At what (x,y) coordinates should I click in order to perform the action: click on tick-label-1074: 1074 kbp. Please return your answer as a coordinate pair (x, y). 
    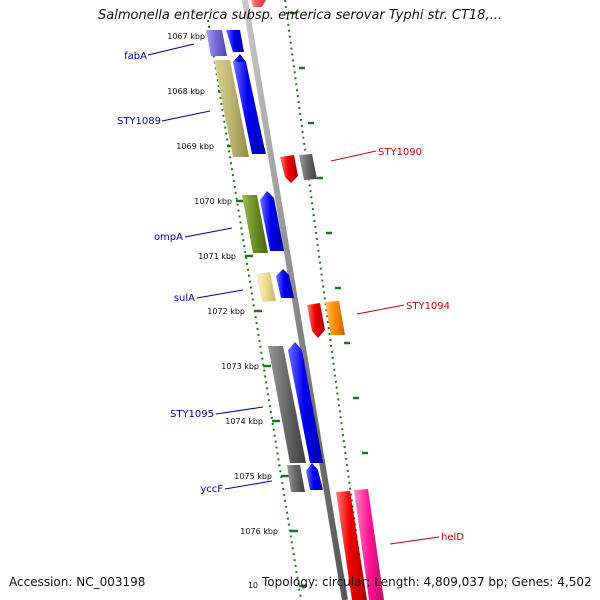
    Looking at the image, I should click on (244, 421).